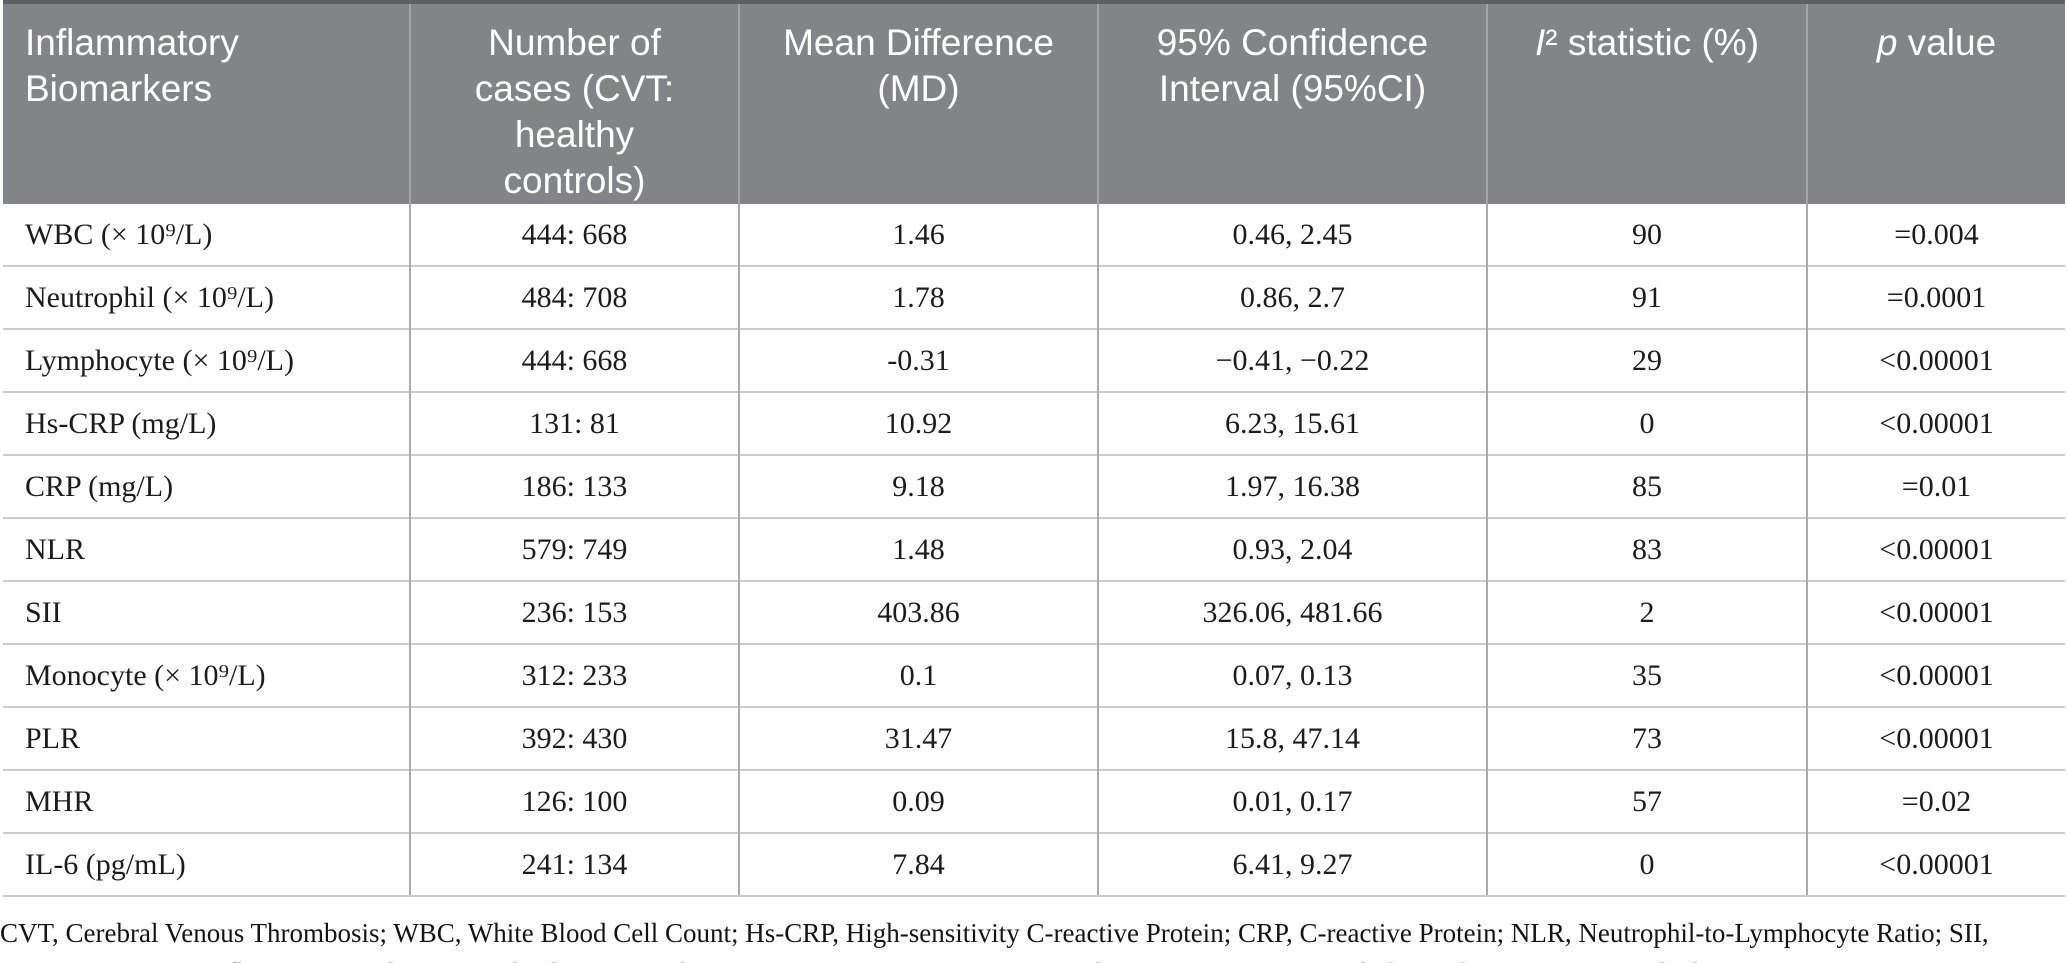 This screenshot has width=2068, height=963. Describe the element at coordinates (574, 423) in the screenshot. I see `cell-cases: 131: 81` at that location.